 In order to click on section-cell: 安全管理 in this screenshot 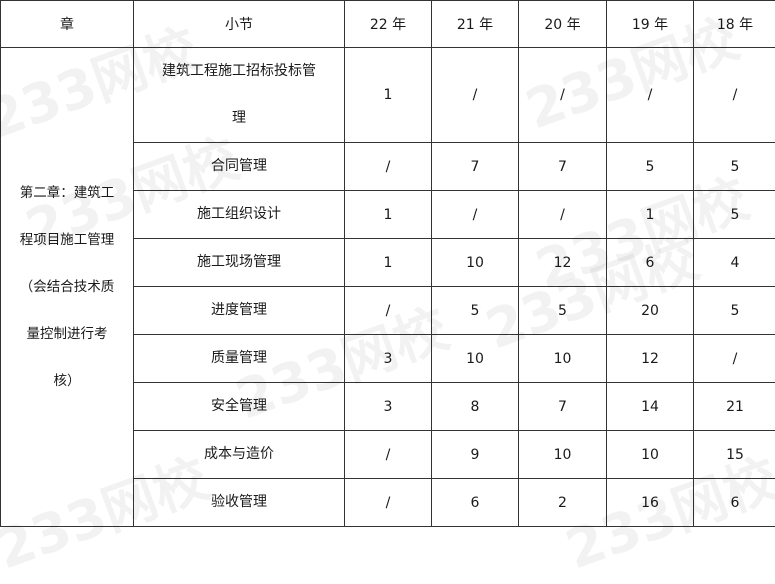, I will do `click(239, 407)`.